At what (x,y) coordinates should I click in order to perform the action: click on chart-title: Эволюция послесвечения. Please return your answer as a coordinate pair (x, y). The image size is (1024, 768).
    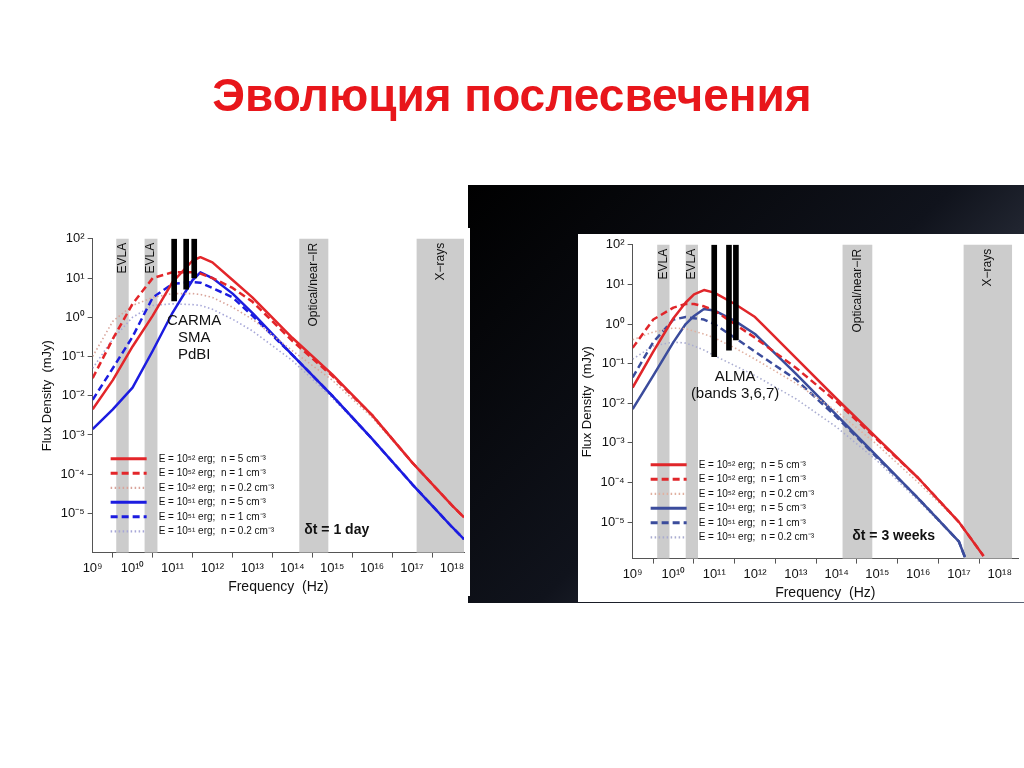
    Looking at the image, I should click on (512, 95).